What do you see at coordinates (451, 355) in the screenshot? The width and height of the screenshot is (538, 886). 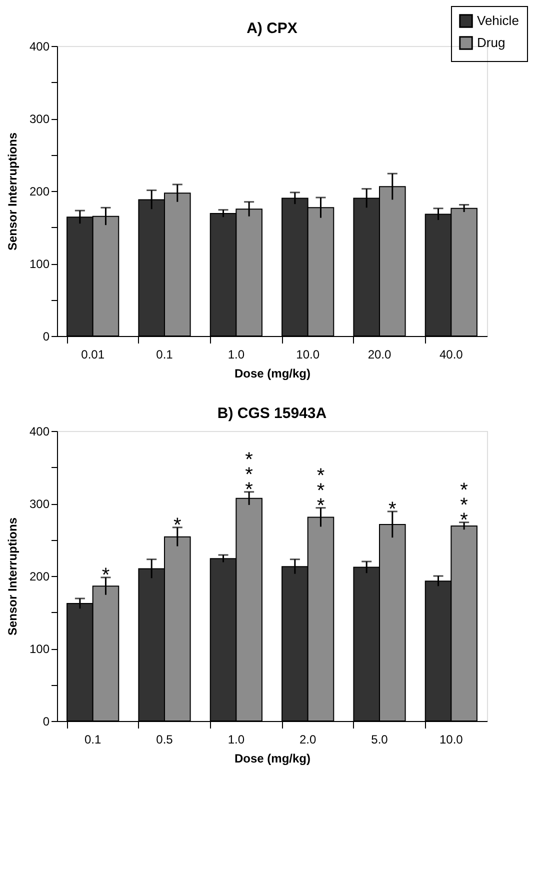 I see `x-tick-label: 40.0` at bounding box center [451, 355].